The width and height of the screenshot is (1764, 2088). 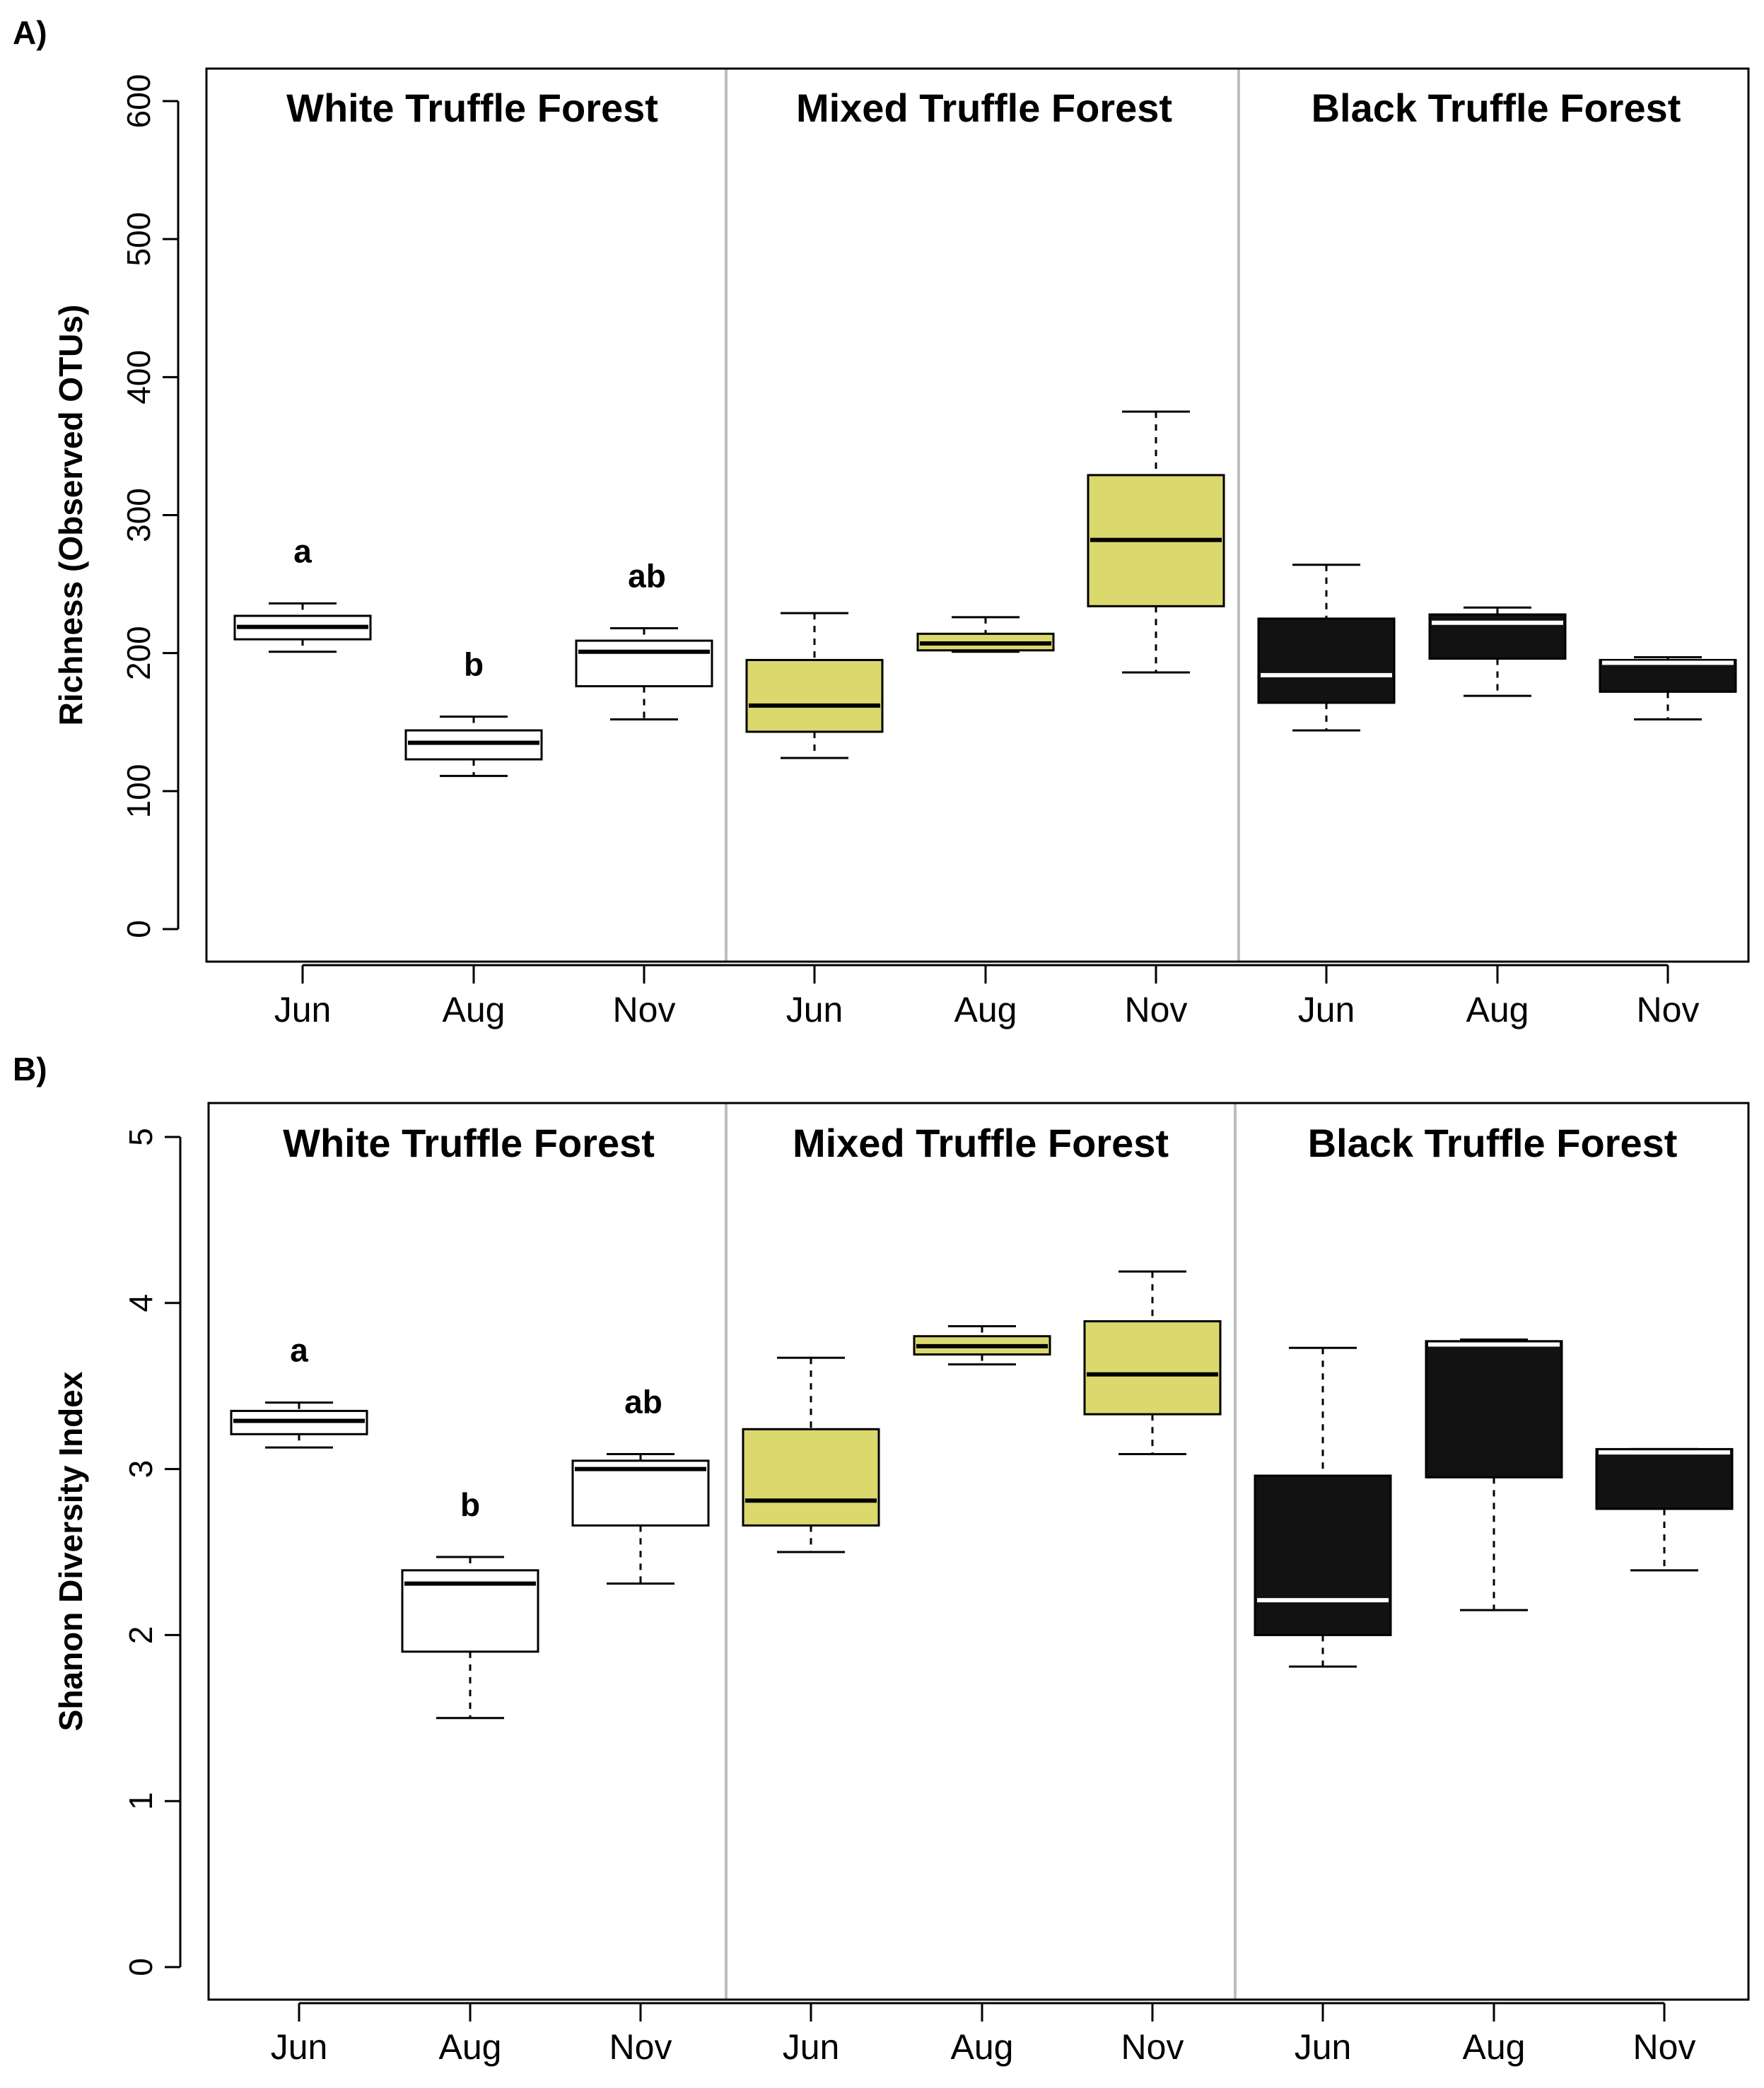 I want to click on y-tick-label: 300, so click(x=138, y=515).